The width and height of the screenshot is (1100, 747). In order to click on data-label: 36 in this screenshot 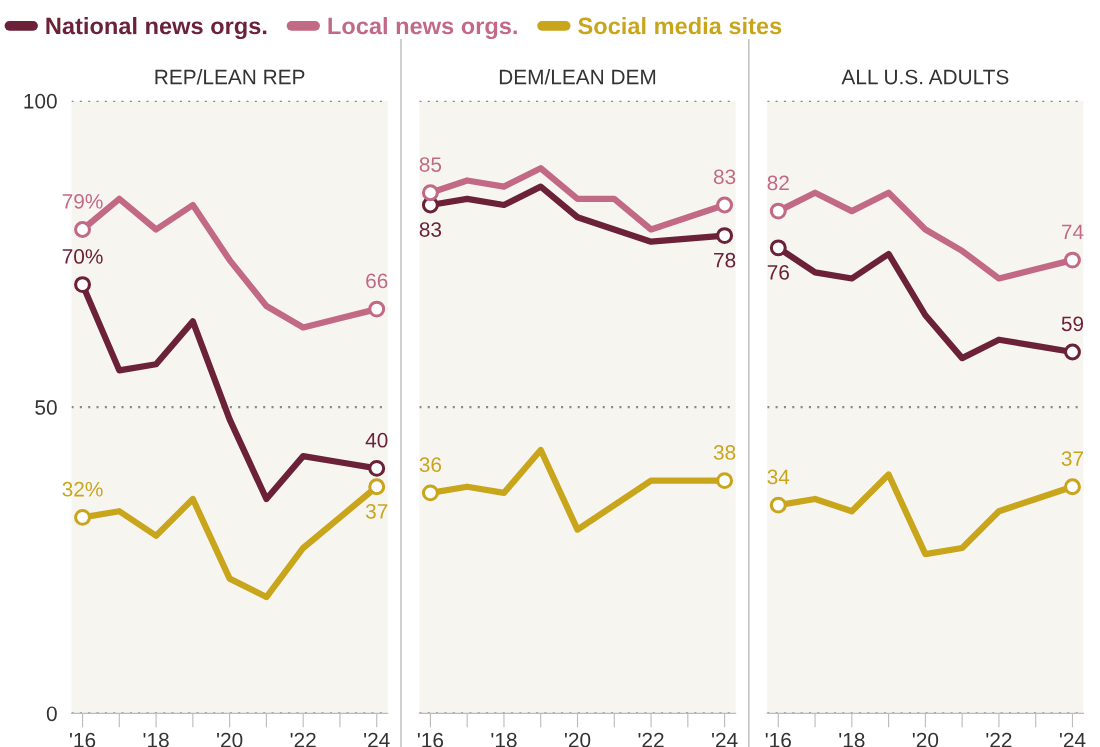, I will do `click(430, 465)`.